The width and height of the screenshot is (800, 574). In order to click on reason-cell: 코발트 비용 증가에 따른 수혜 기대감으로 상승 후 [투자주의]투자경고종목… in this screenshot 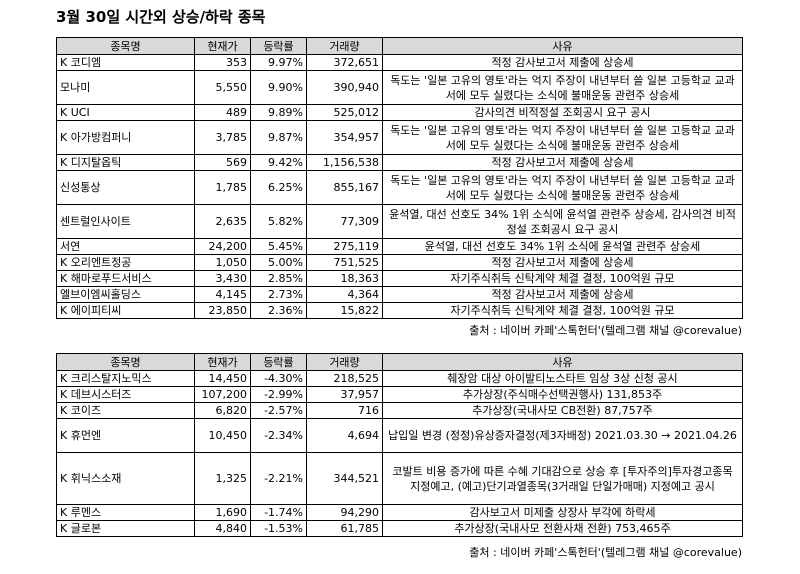, I will do `click(562, 478)`.